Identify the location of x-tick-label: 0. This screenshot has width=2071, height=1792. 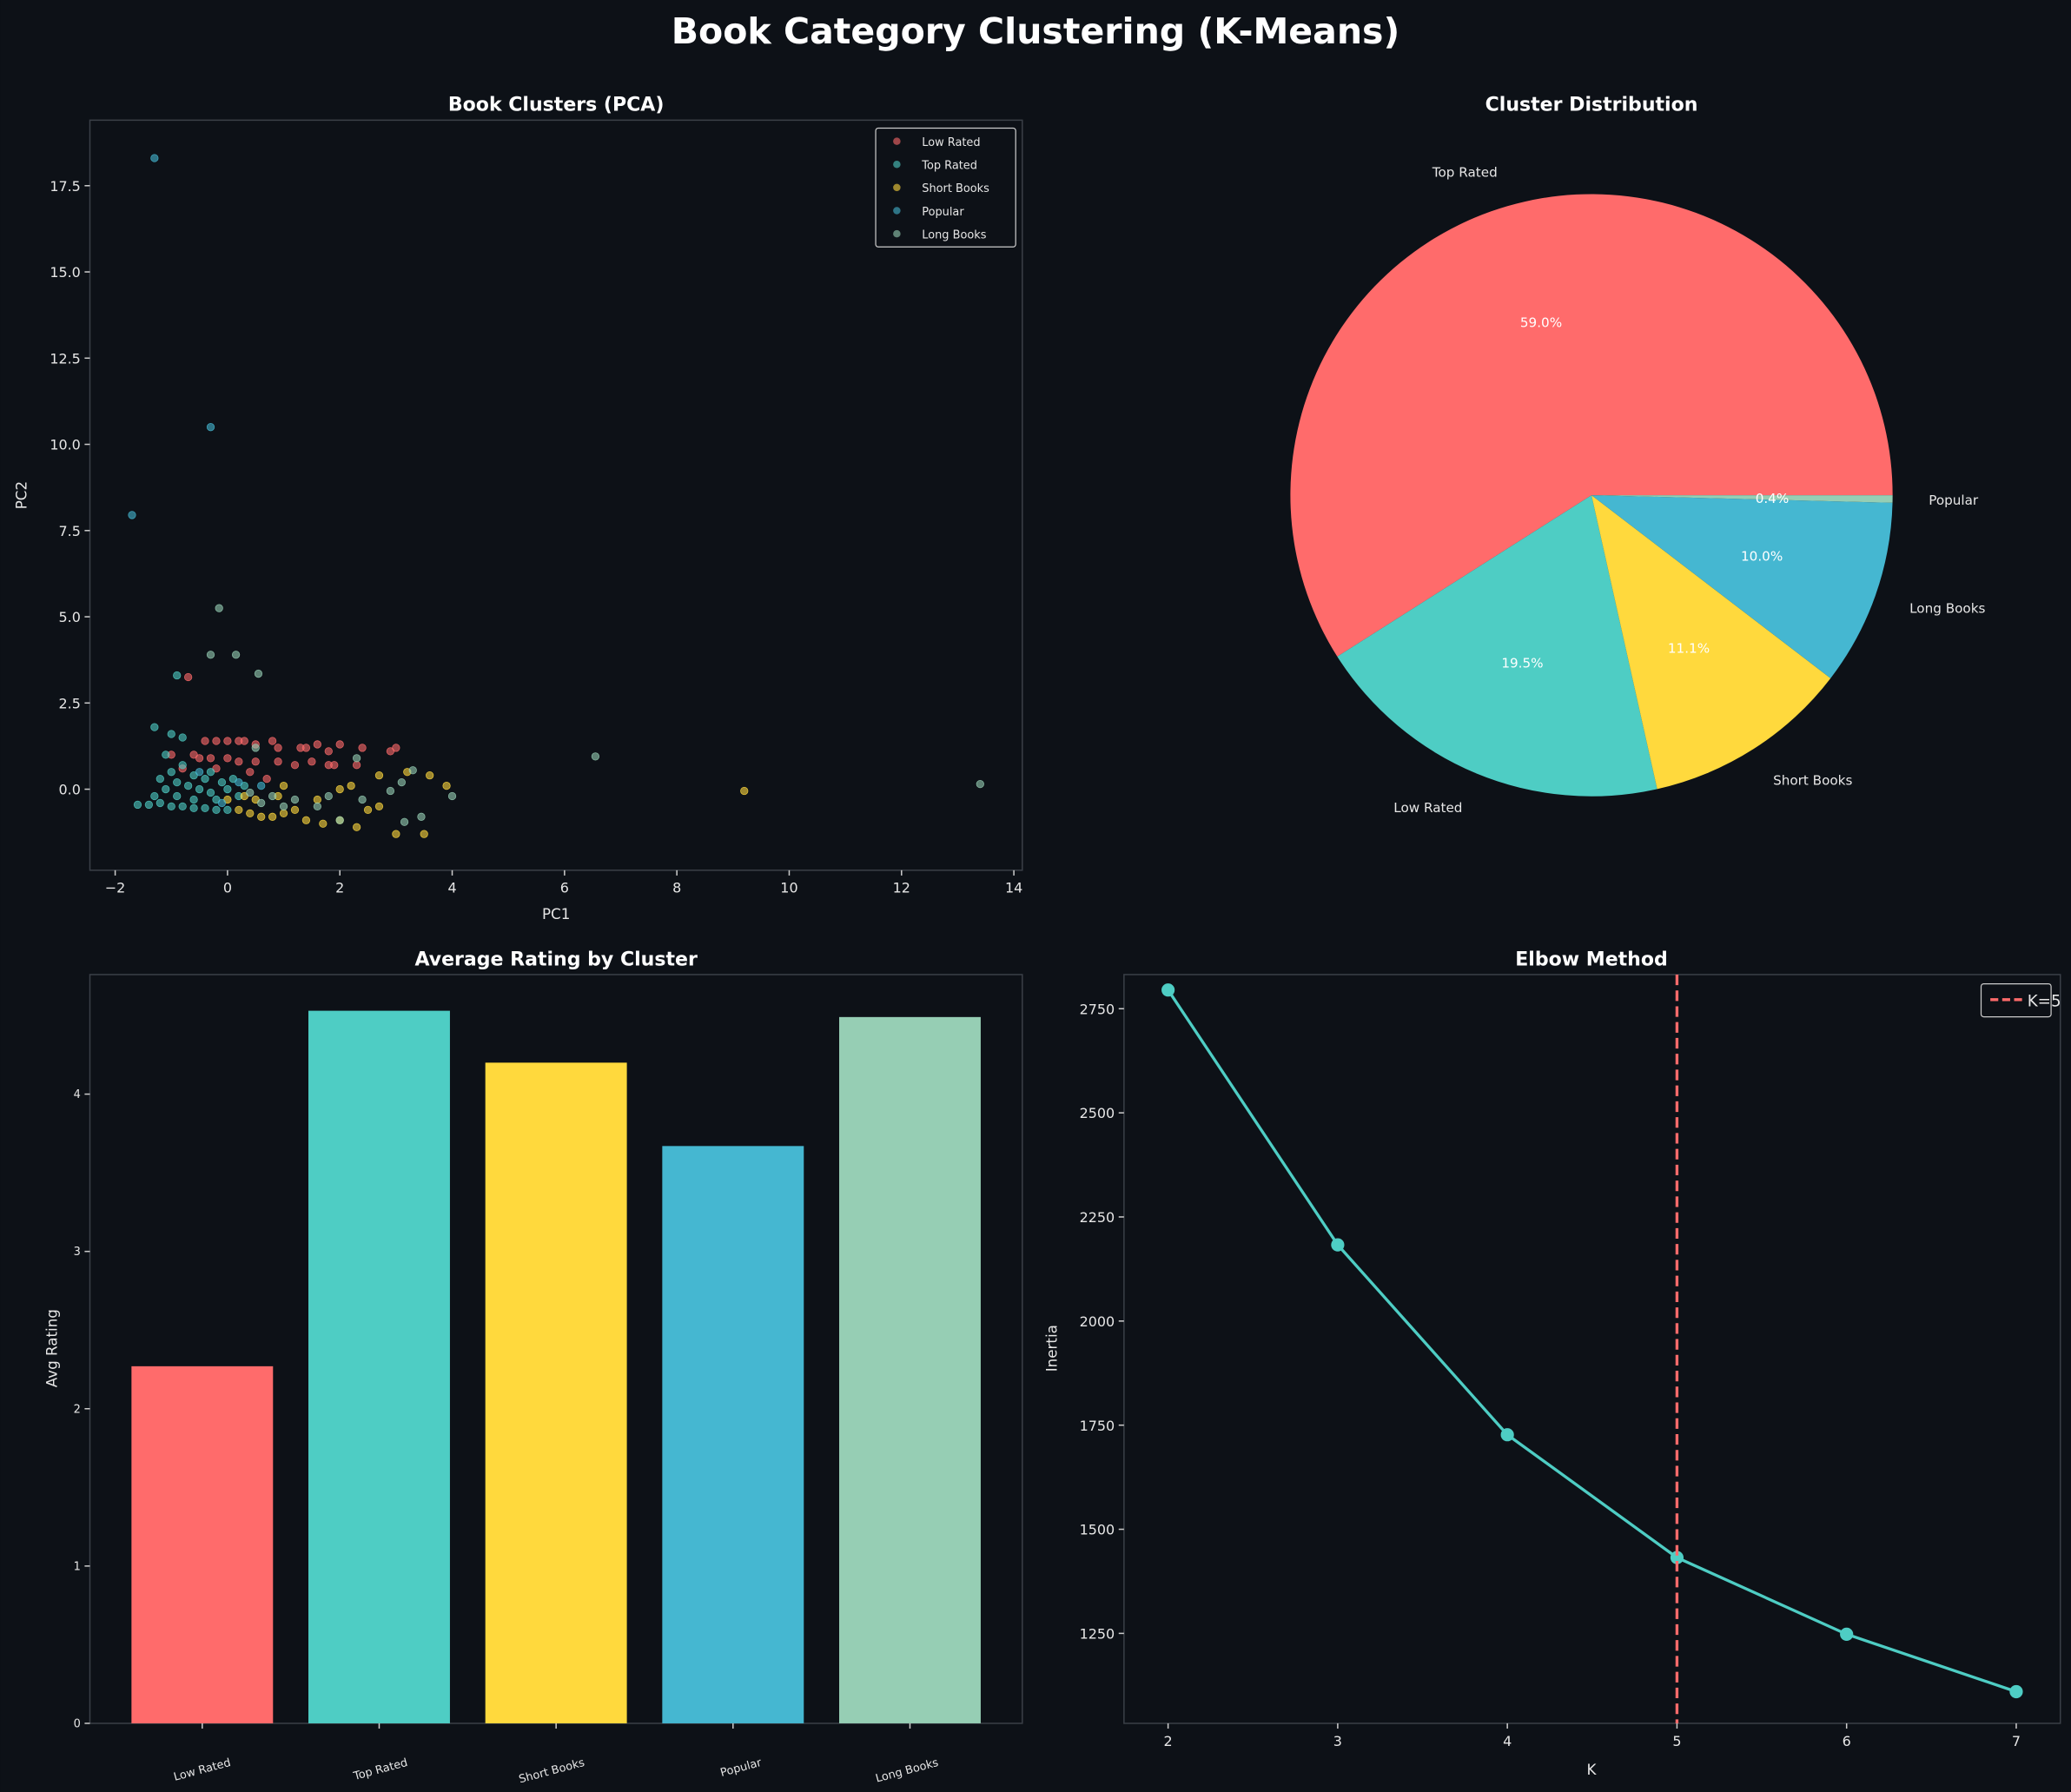
(227, 888).